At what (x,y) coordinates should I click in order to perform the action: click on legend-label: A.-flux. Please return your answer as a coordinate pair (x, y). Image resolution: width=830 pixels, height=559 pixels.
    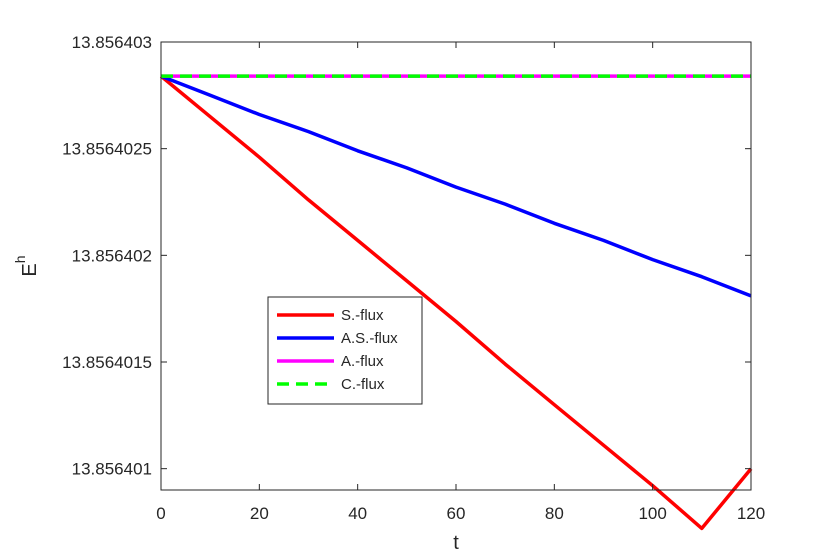
    Looking at the image, I should click on (362, 361).